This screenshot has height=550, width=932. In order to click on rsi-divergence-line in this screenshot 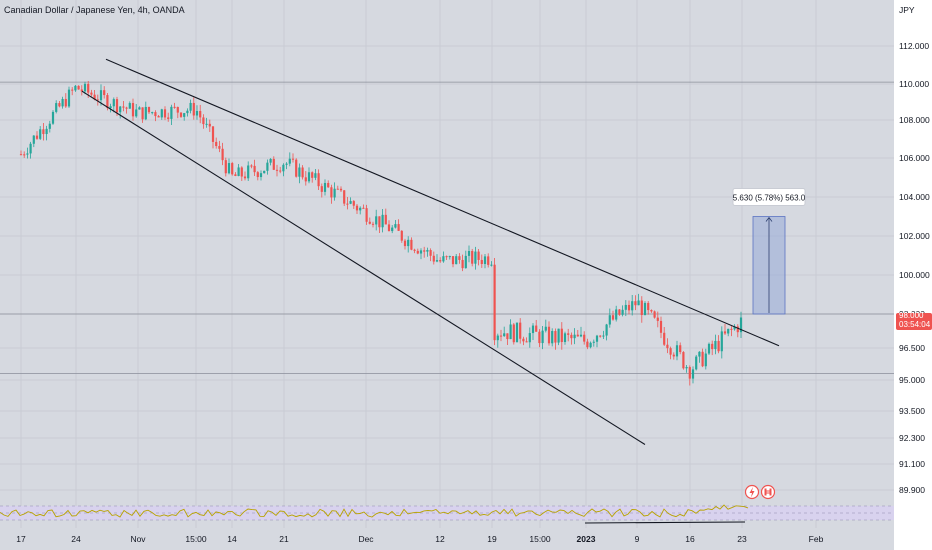, I will do `click(665, 522)`.